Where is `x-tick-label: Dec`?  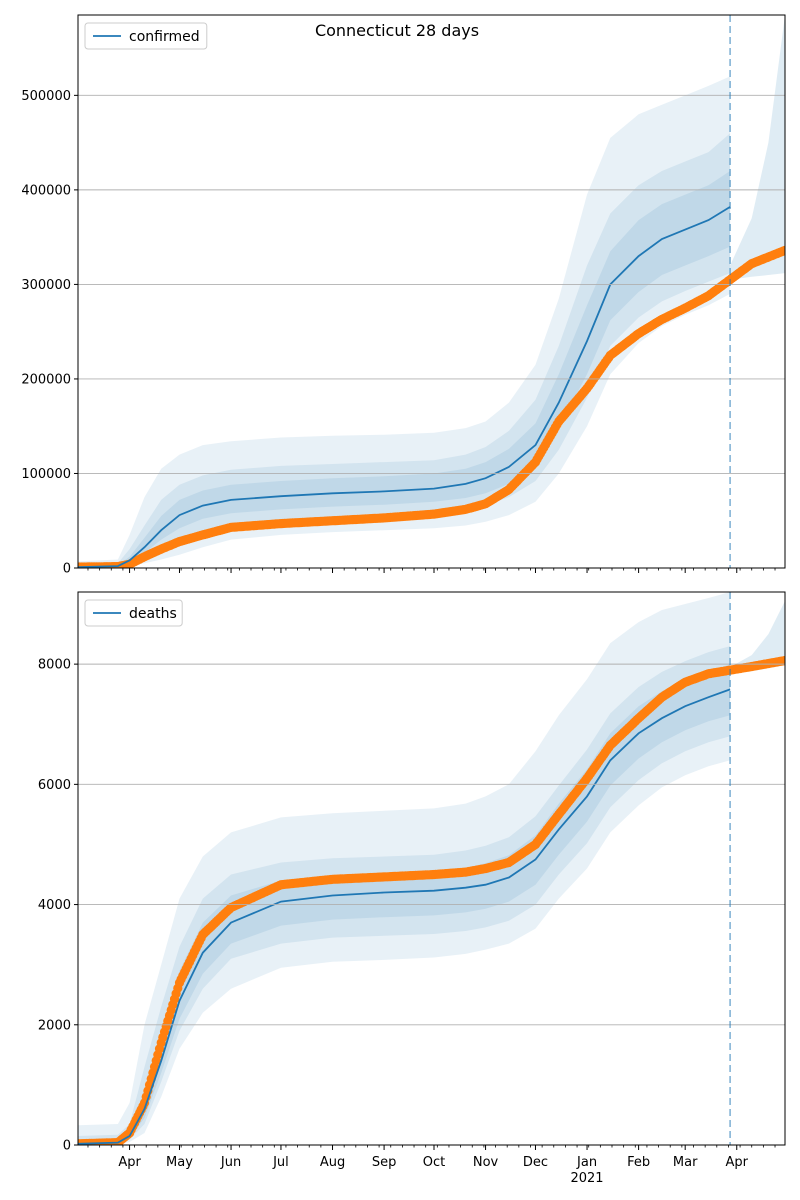 x-tick-label: Dec is located at coordinates (535, 1162).